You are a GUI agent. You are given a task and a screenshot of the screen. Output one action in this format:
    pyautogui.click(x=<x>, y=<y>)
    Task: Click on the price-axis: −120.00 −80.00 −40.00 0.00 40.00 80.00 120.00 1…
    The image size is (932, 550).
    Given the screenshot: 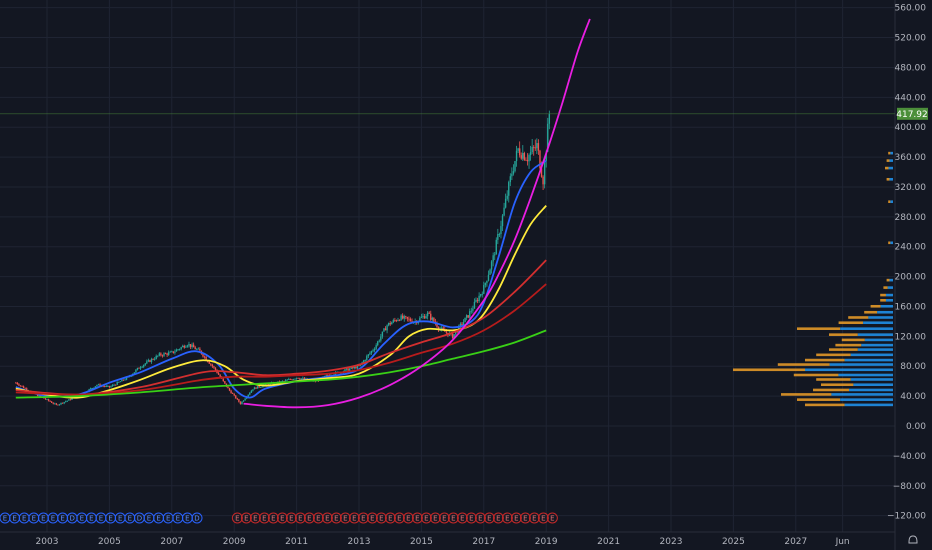 What is the action you would take?
    pyautogui.click(x=906, y=263)
    